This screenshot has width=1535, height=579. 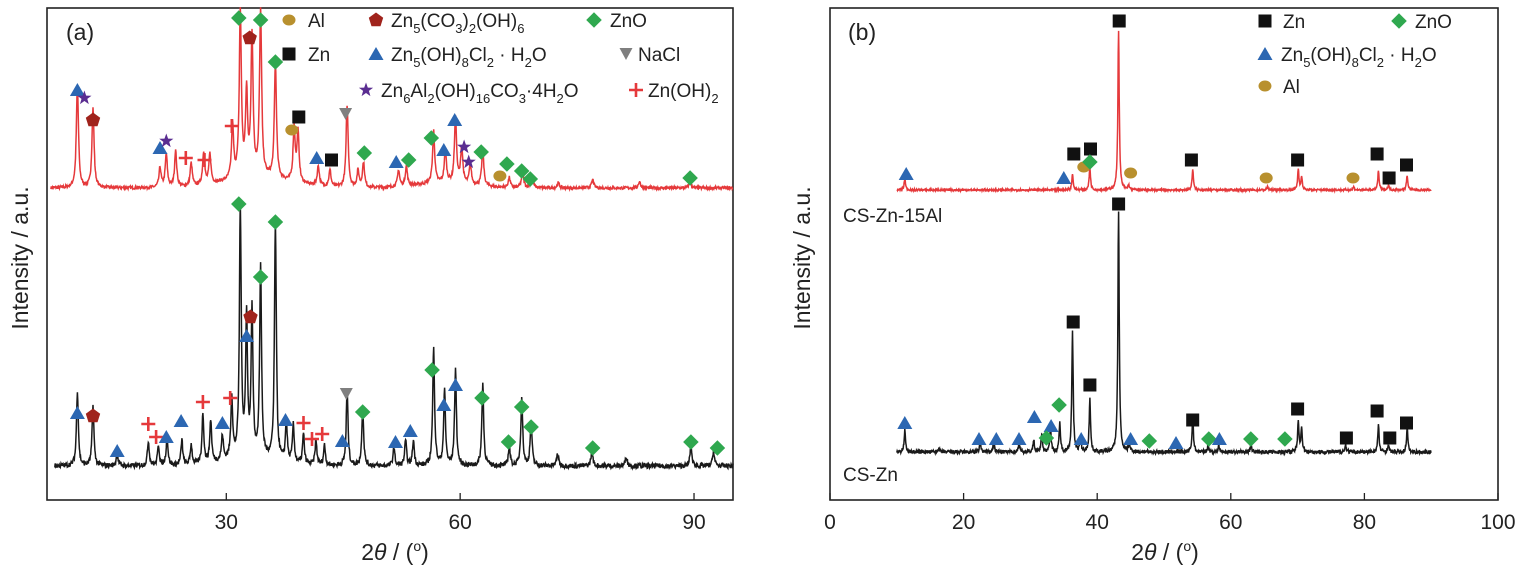 I want to click on legend-a-ldh-label: Zn6Al2(OH)16CO3·4H2O, so click(x=480, y=93).